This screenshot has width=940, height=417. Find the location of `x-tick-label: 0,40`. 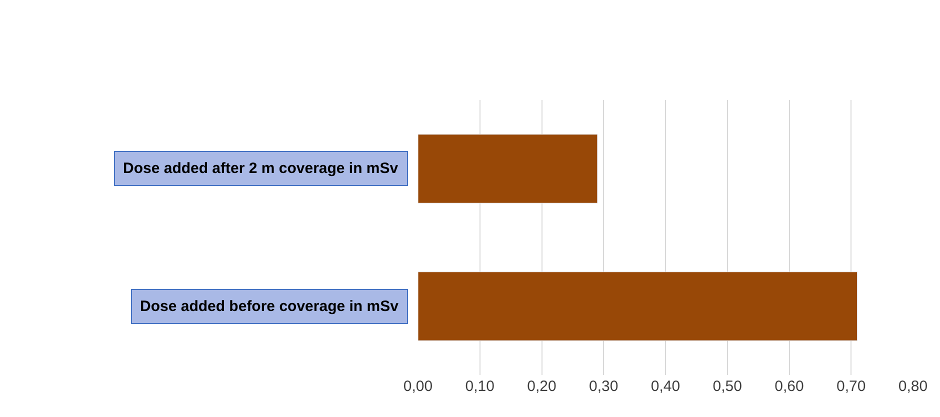

x-tick-label: 0,40 is located at coordinates (665, 386).